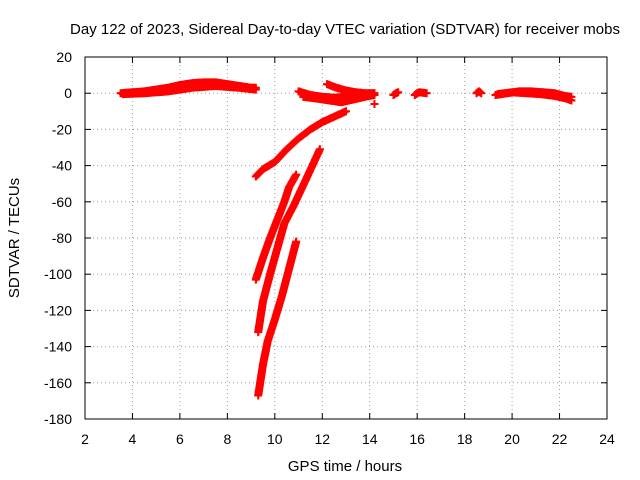  What do you see at coordinates (85, 439) in the screenshot?
I see `x-tick-label: 2` at bounding box center [85, 439].